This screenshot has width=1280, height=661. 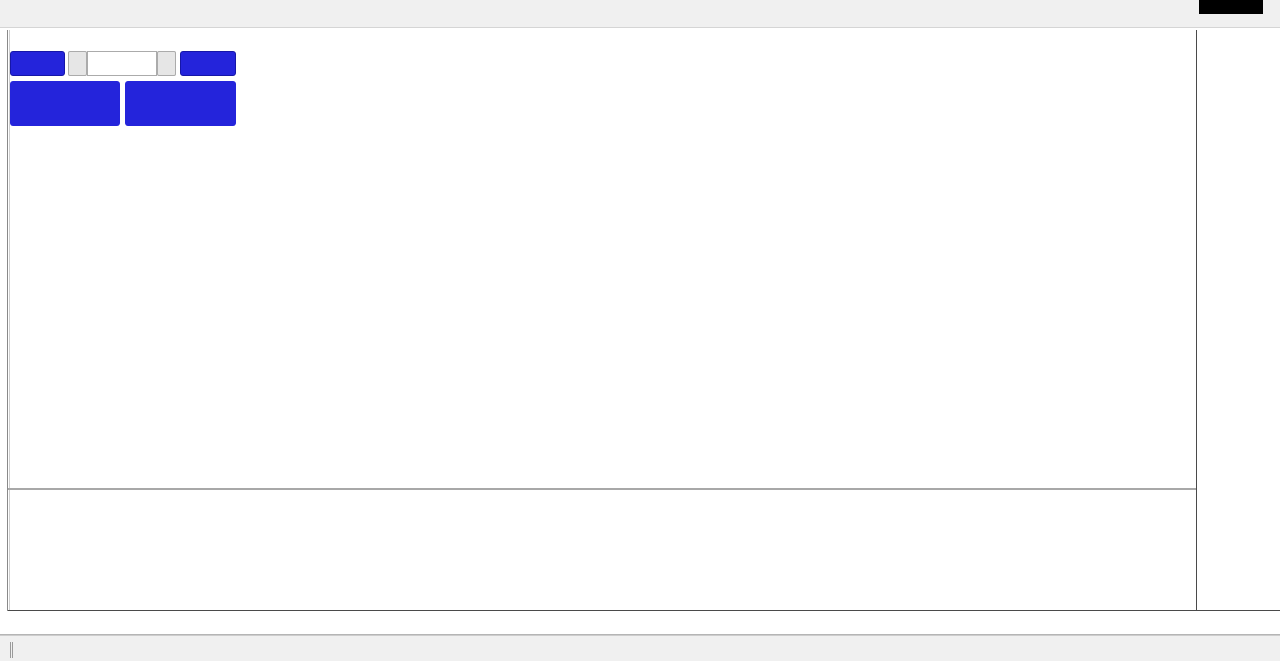 I want to click on buy-price-panel, so click(x=180, y=103).